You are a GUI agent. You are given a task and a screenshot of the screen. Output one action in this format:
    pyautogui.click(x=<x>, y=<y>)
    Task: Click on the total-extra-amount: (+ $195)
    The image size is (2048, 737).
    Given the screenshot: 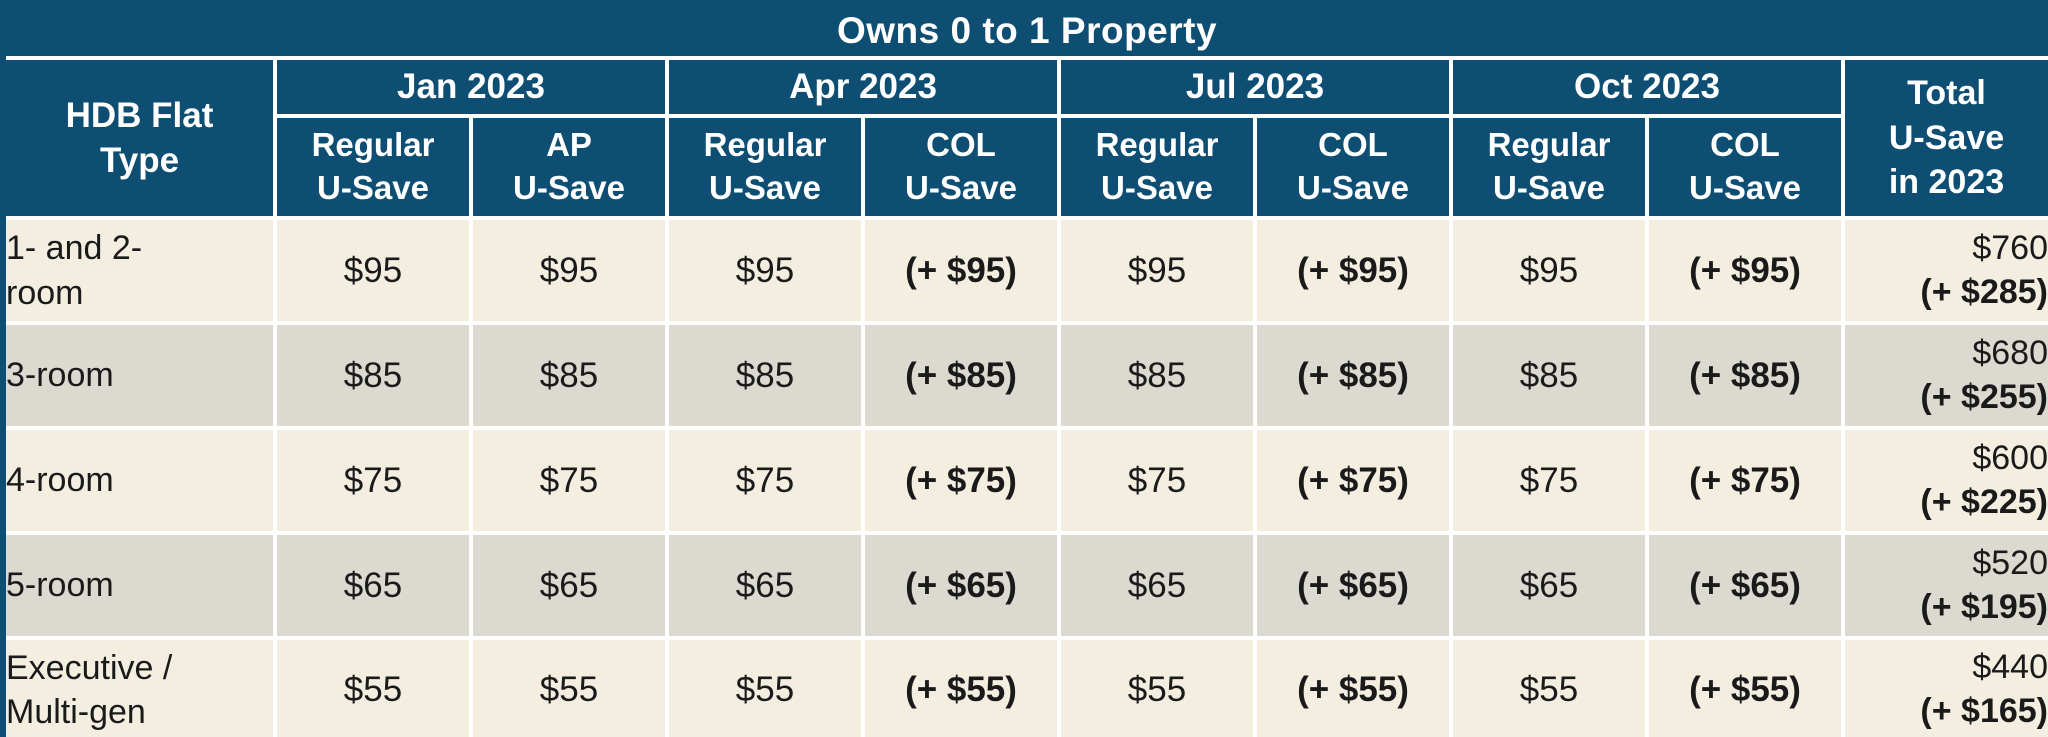 What is the action you would take?
    pyautogui.click(x=1984, y=606)
    